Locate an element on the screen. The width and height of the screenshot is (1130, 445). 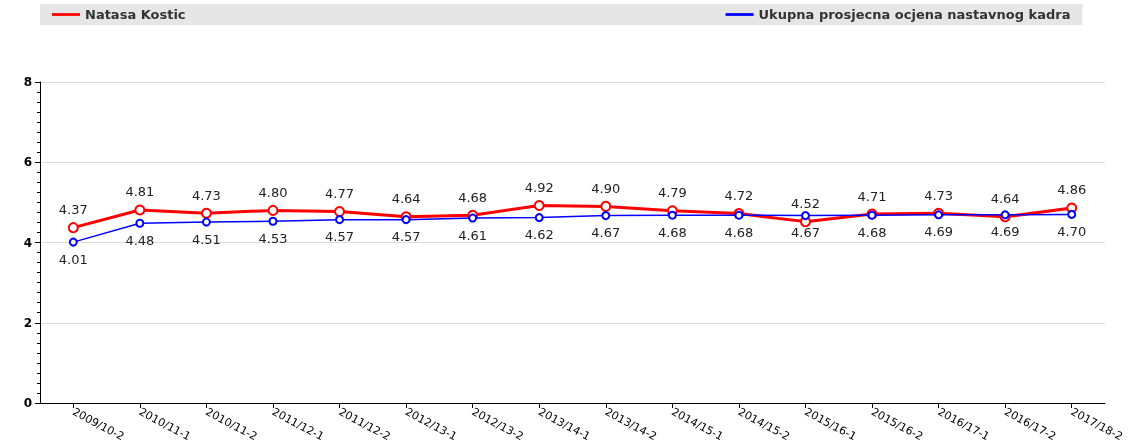
y-tick-label: 0 is located at coordinates (27, 403).